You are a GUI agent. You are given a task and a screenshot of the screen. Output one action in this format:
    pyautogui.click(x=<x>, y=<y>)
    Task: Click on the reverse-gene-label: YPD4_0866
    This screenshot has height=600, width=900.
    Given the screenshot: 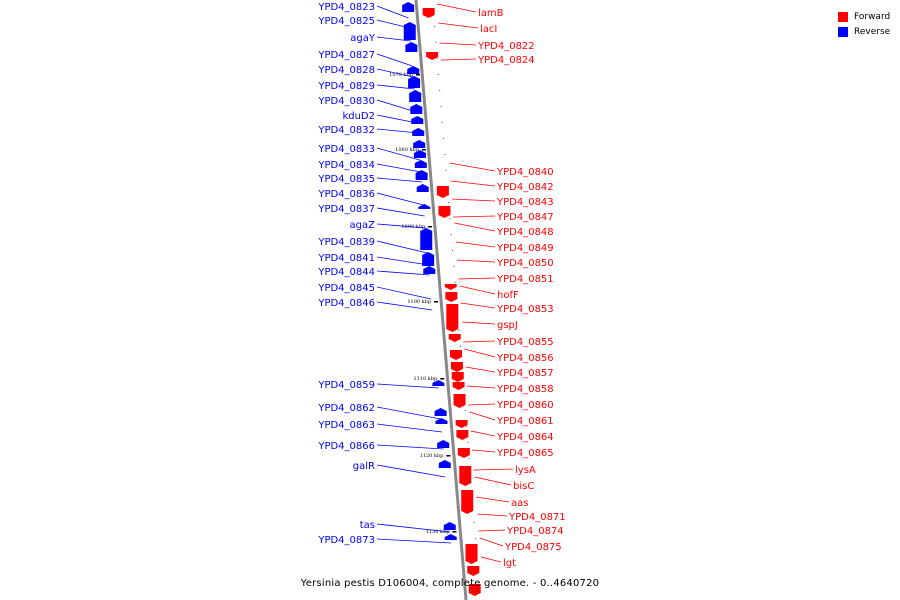 What is the action you would take?
    pyautogui.click(x=346, y=446)
    